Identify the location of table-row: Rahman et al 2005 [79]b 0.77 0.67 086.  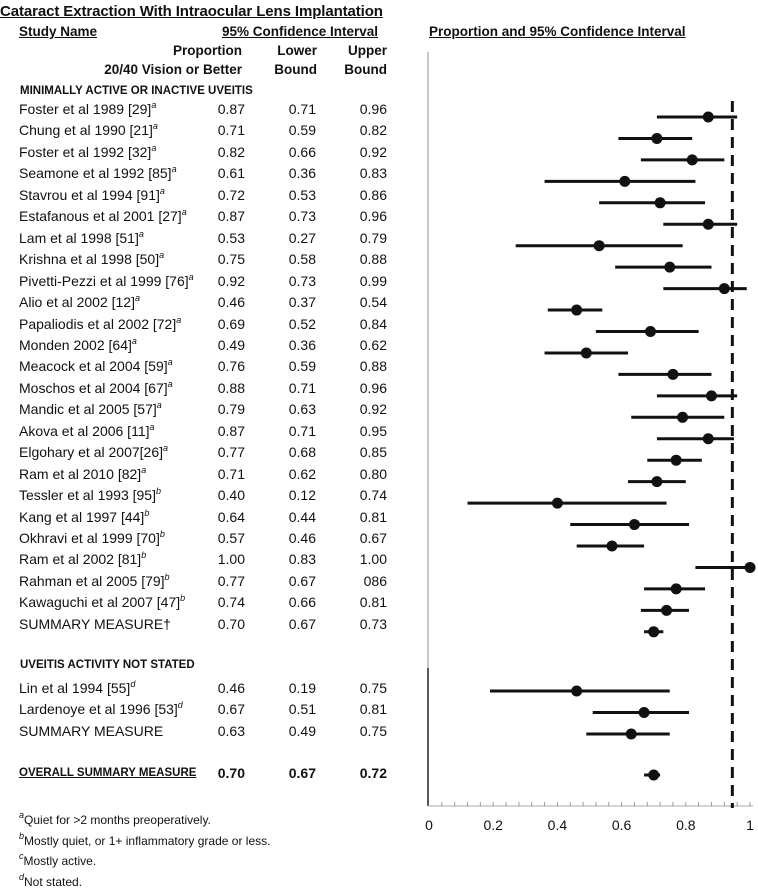
(200, 582).